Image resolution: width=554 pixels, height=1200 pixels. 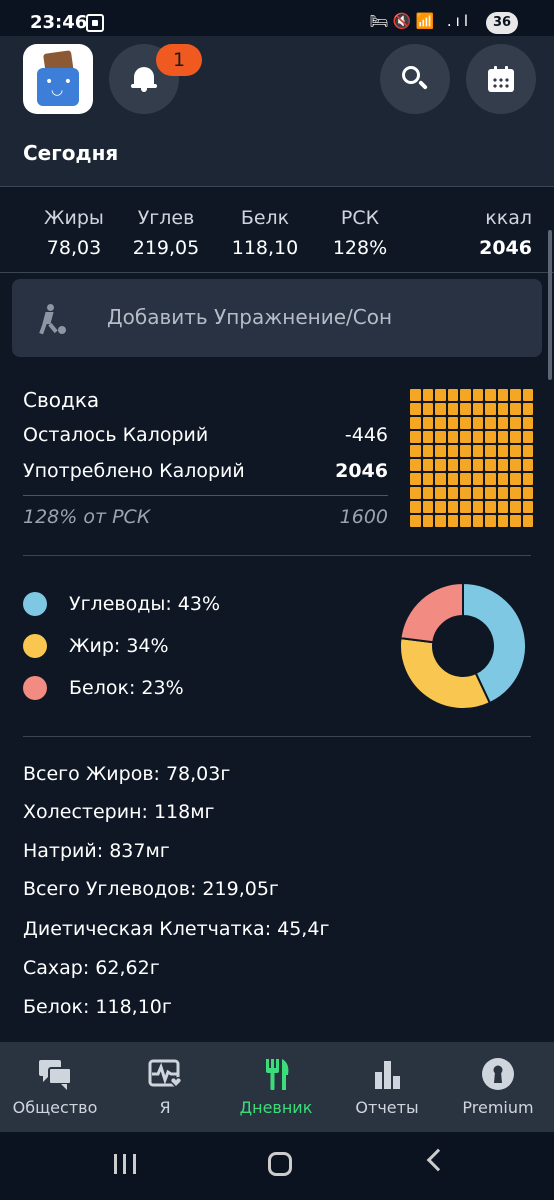 I want to click on macro-value: 118,10, so click(x=265, y=248).